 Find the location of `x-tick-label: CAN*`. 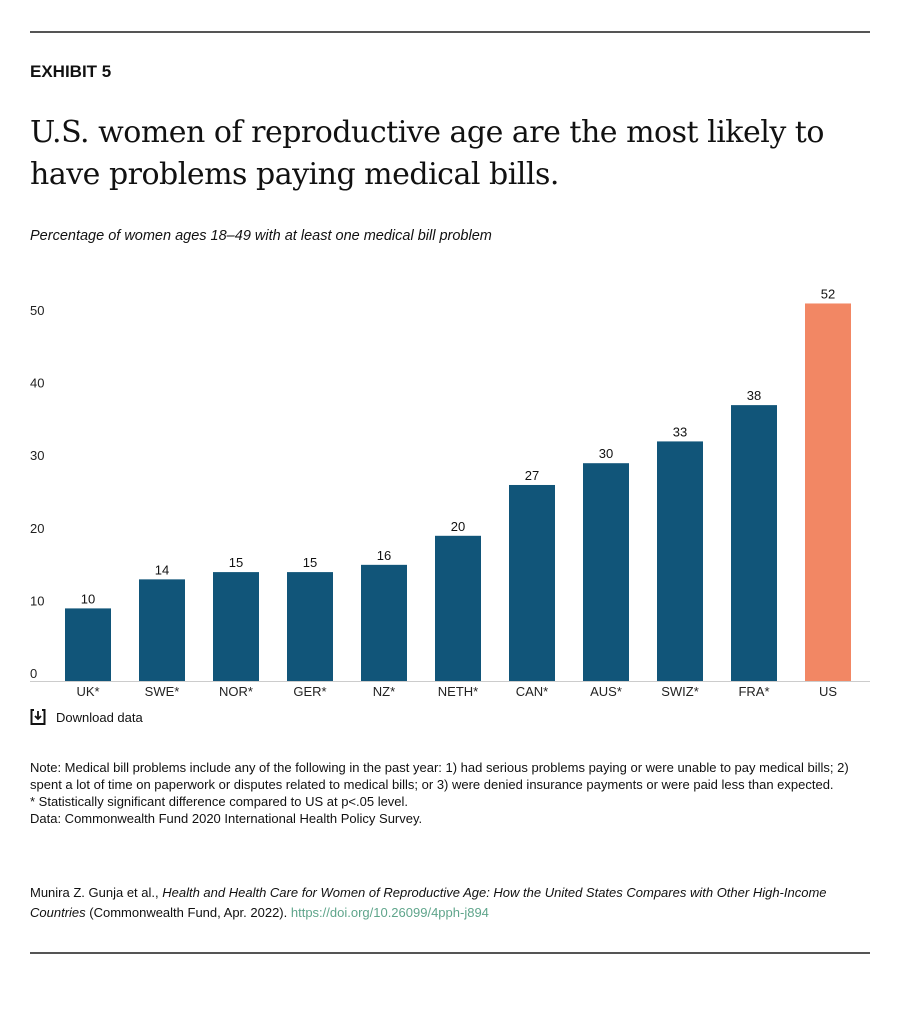

x-tick-label: CAN* is located at coordinates (532, 691).